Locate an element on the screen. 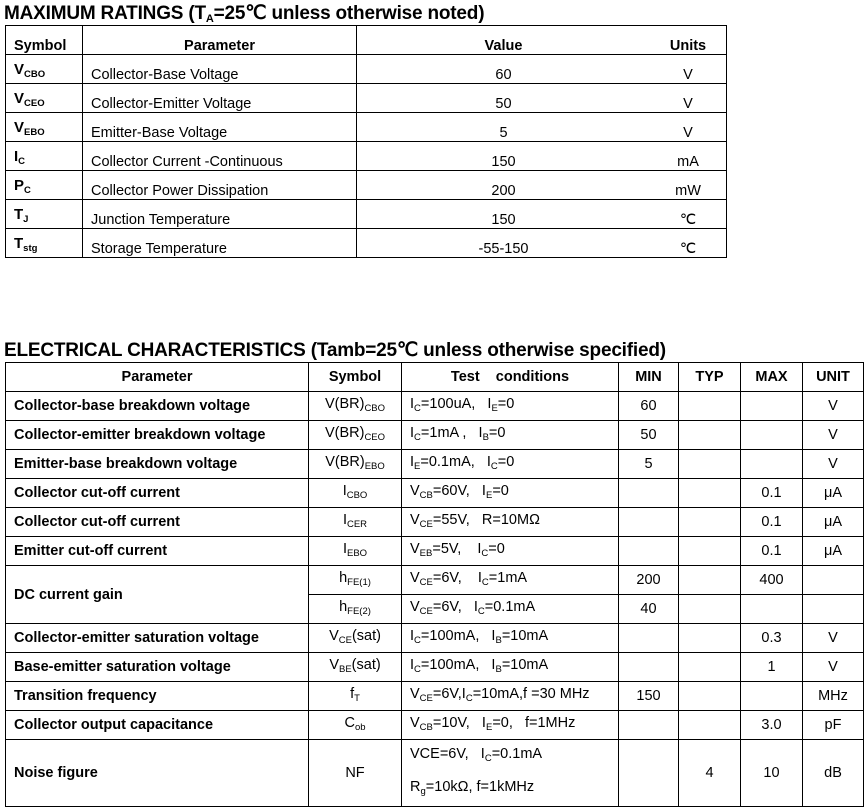  min: 60 is located at coordinates (648, 406).